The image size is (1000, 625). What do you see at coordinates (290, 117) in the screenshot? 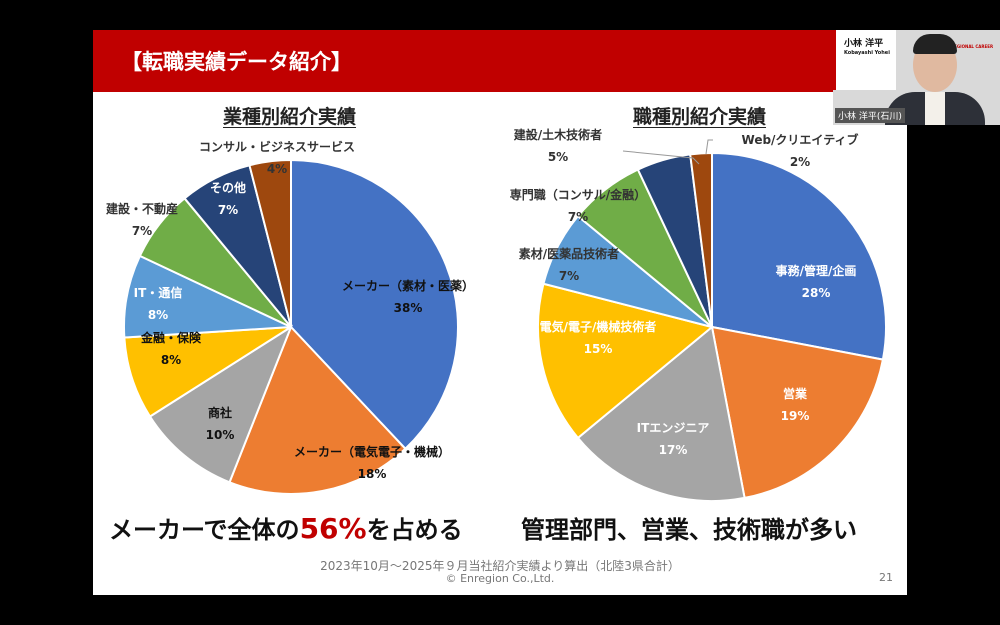
I see `chart-title-industry: 業種別紹介実績` at bounding box center [290, 117].